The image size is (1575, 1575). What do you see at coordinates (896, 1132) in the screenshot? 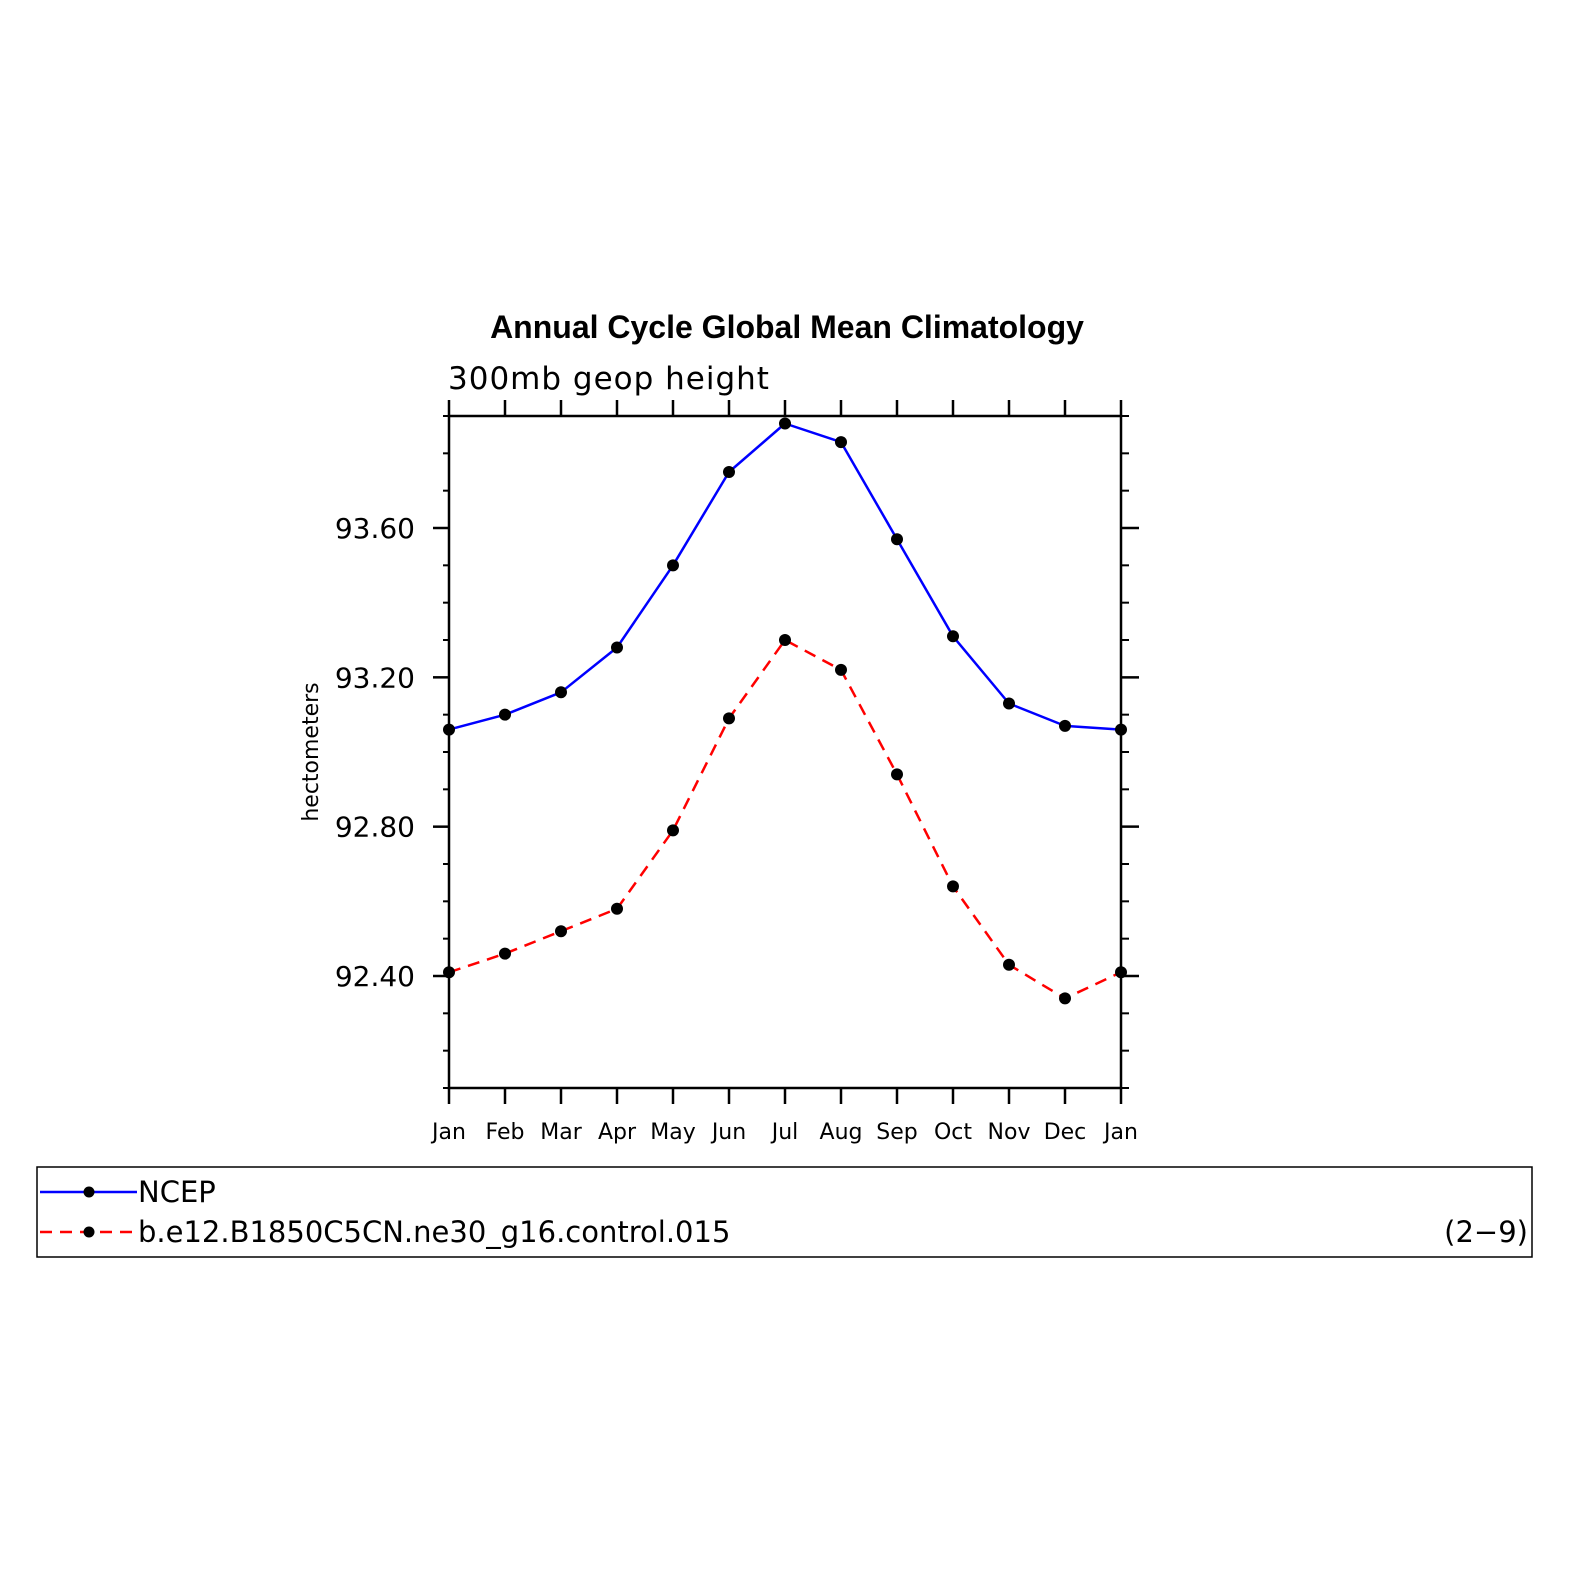
I see `x-tick-label: Sep` at bounding box center [896, 1132].